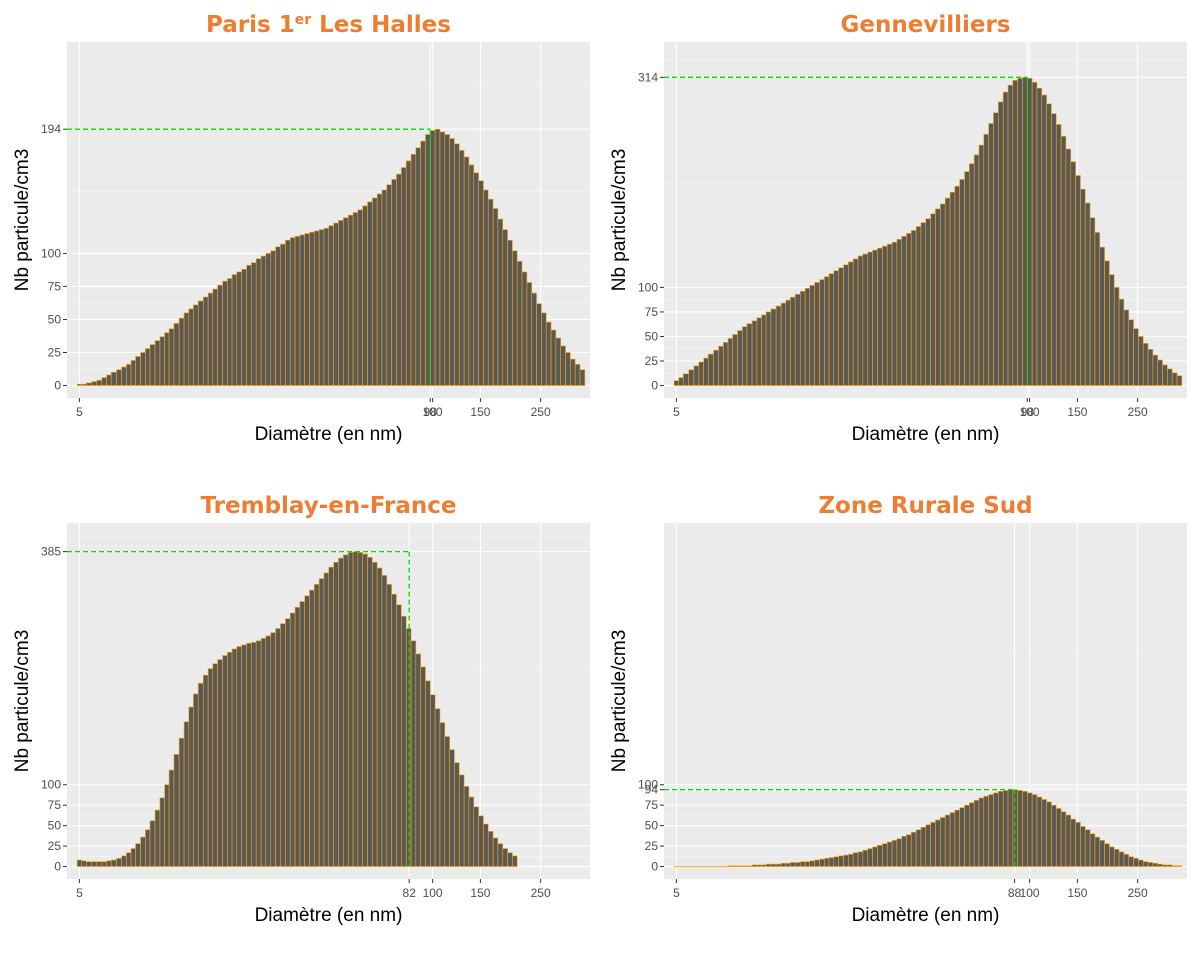  I want to click on y-axis-label: Nb particule/cm3, so click(22, 701).